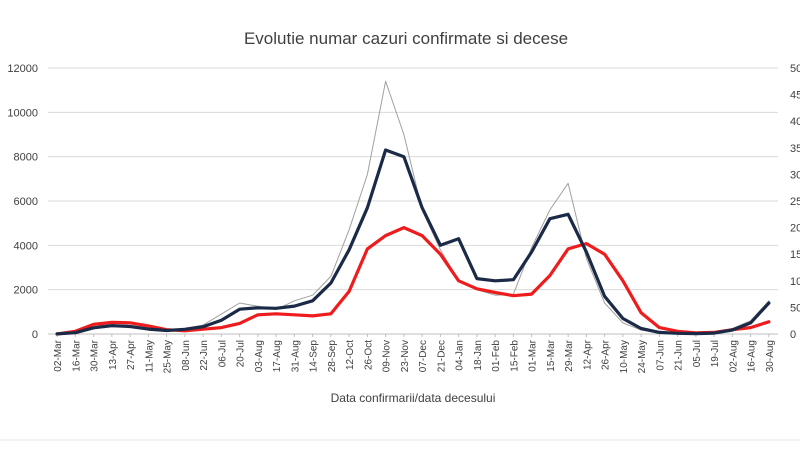 This screenshot has width=800, height=450. Describe the element at coordinates (332, 356) in the screenshot. I see `x-tick-label: 28-Sep` at that location.